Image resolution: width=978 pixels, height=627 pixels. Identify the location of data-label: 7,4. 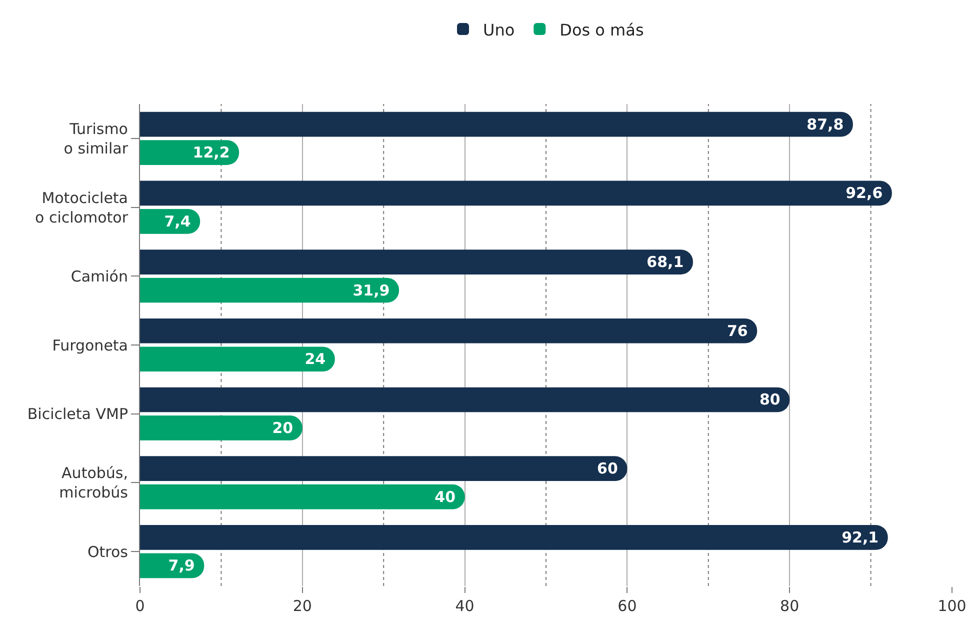
(177, 221).